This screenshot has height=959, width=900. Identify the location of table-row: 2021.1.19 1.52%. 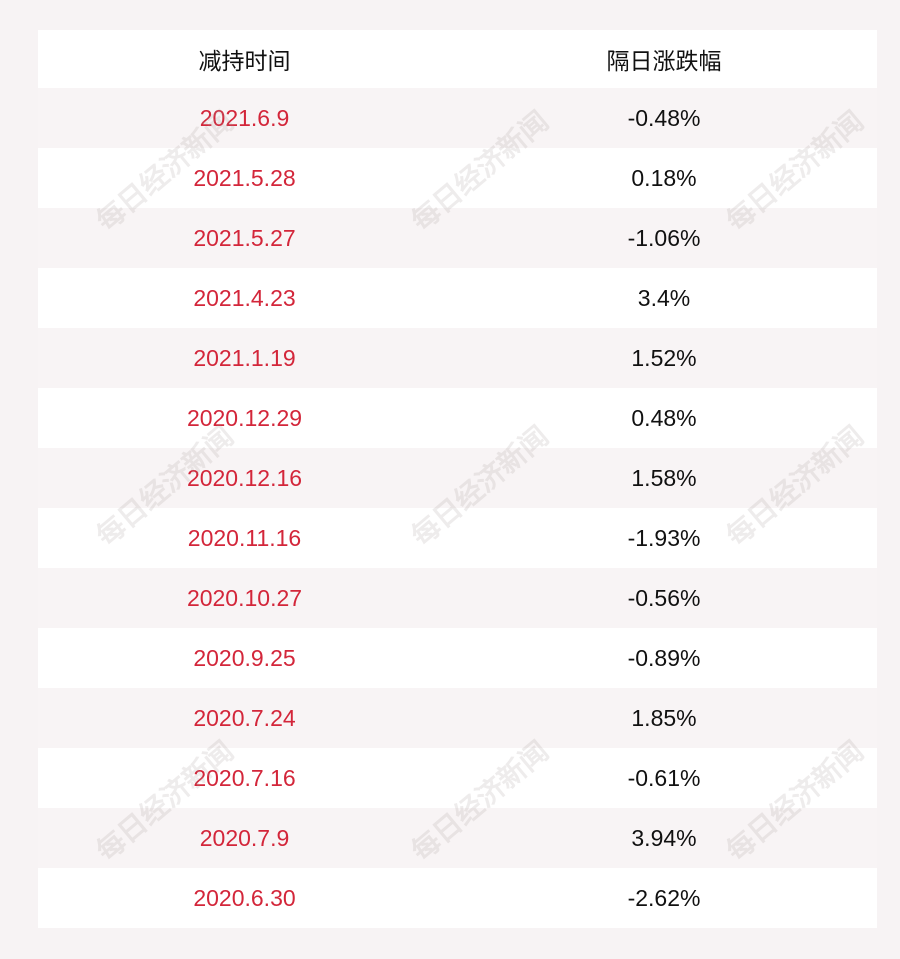
(457, 358).